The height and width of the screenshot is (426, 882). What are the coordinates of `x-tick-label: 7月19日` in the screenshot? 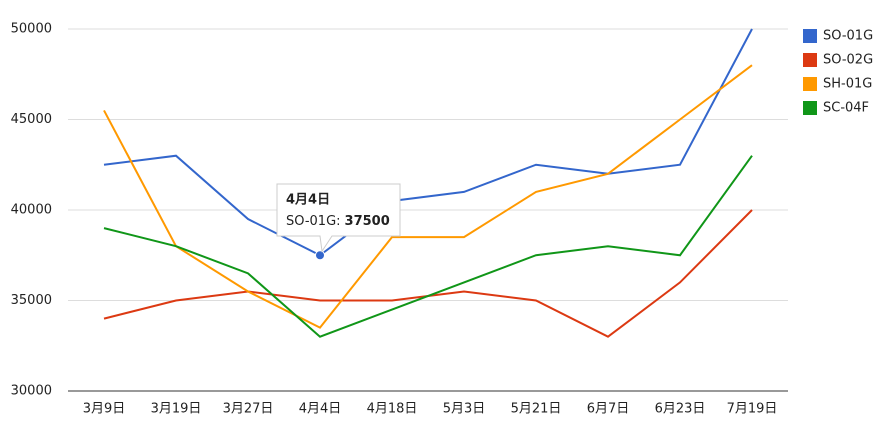 It's located at (752, 409).